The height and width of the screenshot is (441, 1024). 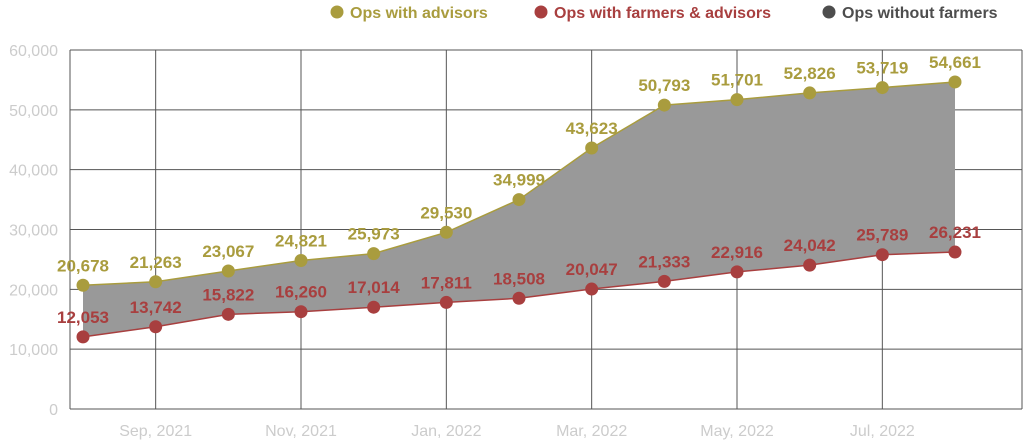 I want to click on data-label-farmers-advisors: 12,053, so click(x=83, y=317).